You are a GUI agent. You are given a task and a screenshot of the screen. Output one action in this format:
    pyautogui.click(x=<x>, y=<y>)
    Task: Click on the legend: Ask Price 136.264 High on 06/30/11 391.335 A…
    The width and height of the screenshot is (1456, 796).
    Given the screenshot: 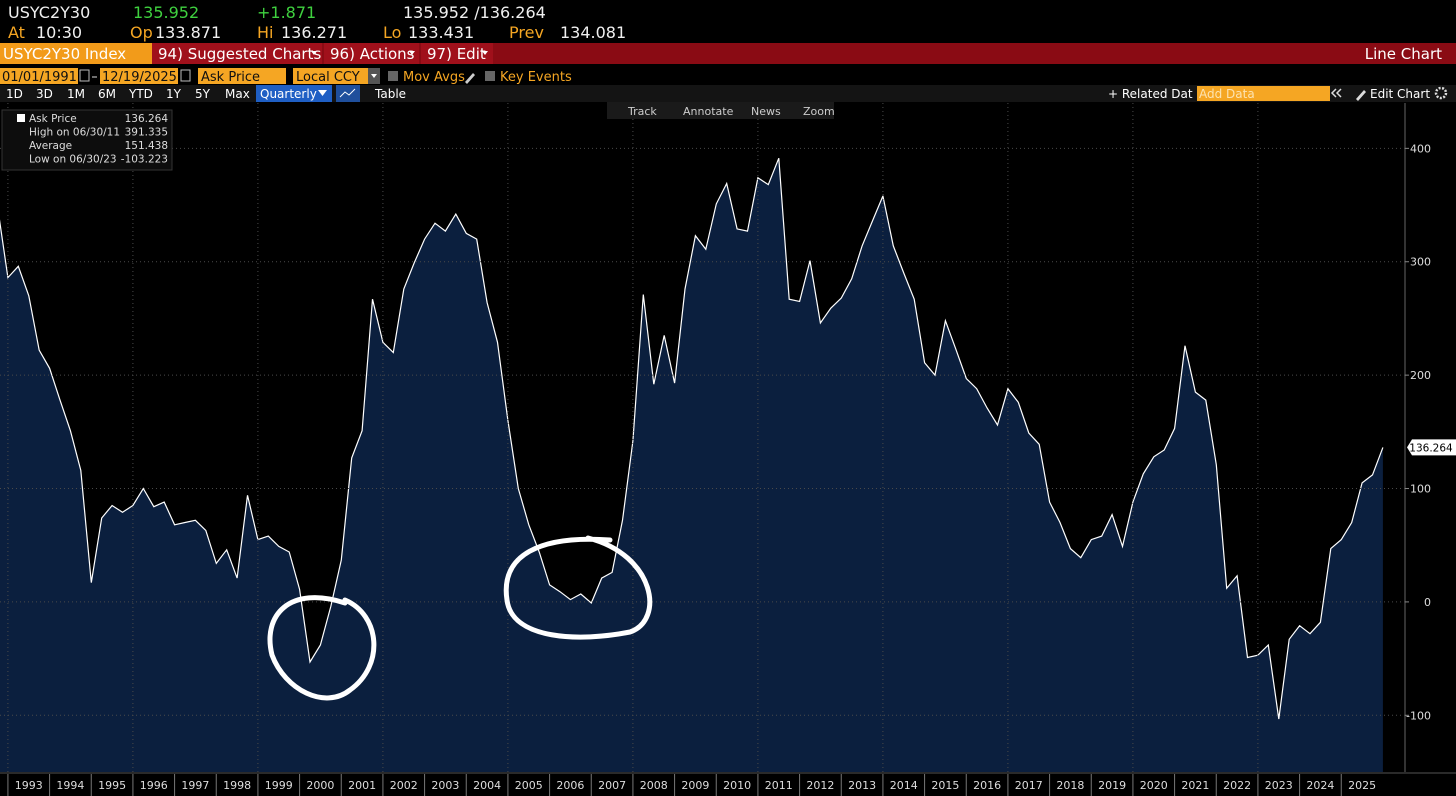 What is the action you would take?
    pyautogui.click(x=98, y=139)
    